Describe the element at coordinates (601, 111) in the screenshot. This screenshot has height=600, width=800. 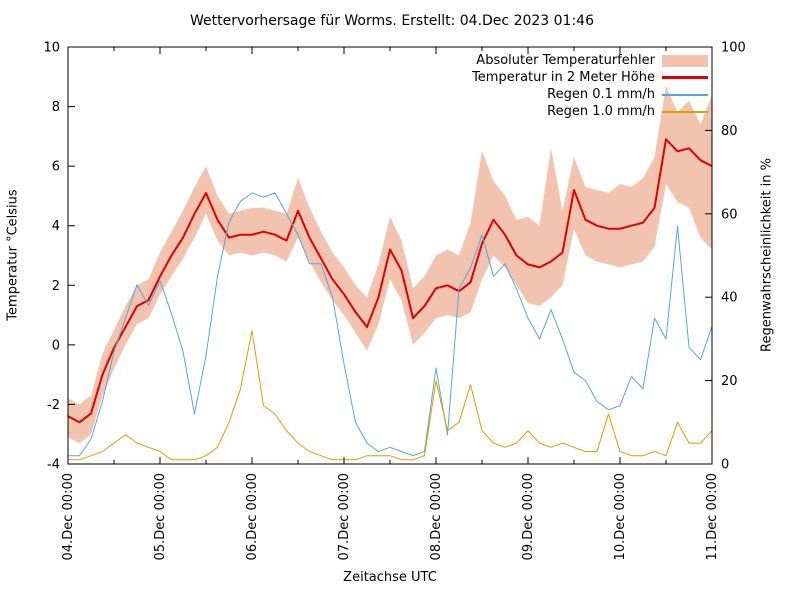
I see `legend-label: Regen 1.0 mm/h` at that location.